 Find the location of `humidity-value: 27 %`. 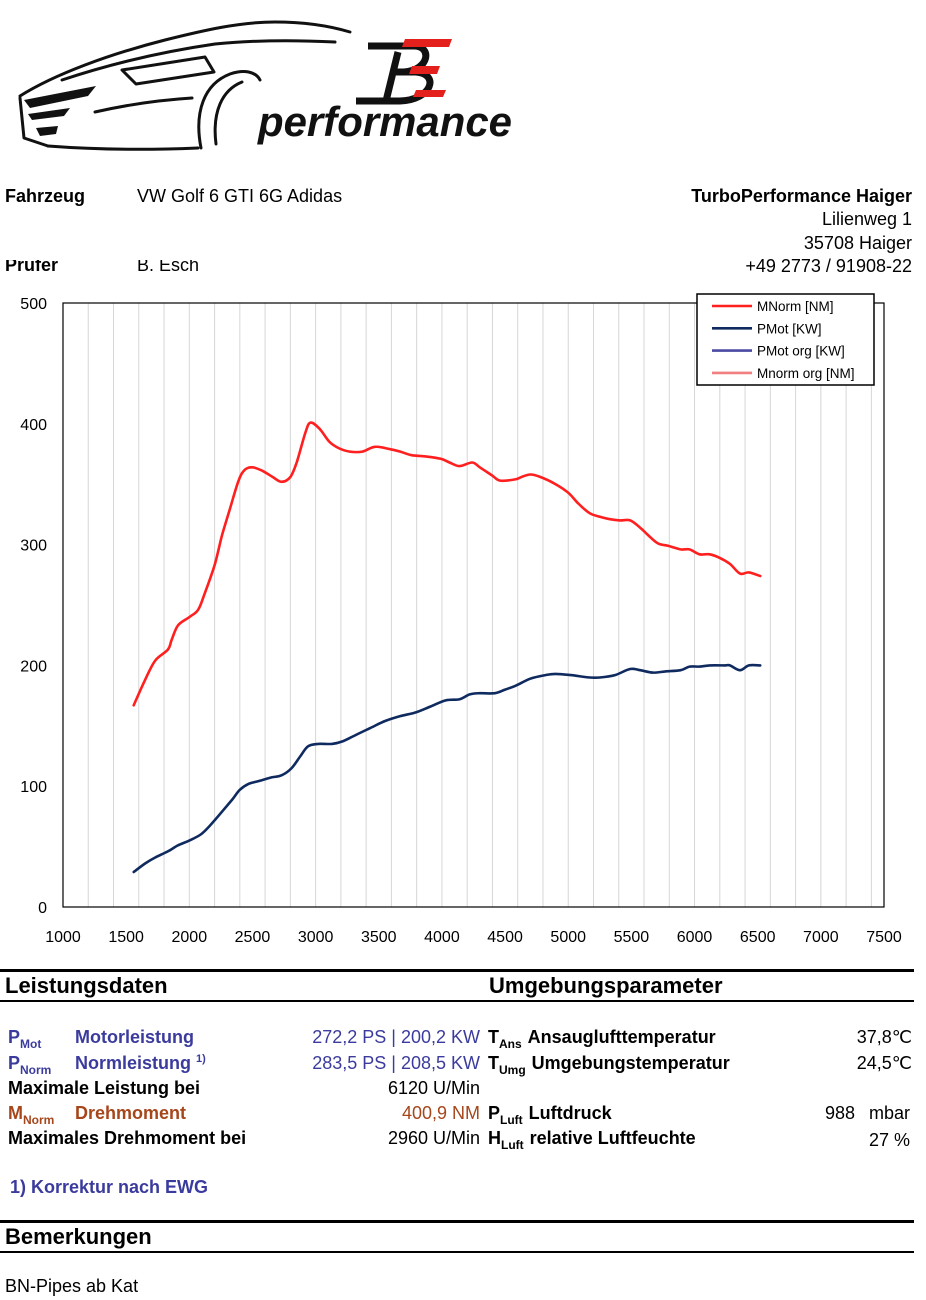

humidity-value: 27 % is located at coordinates (889, 1140).